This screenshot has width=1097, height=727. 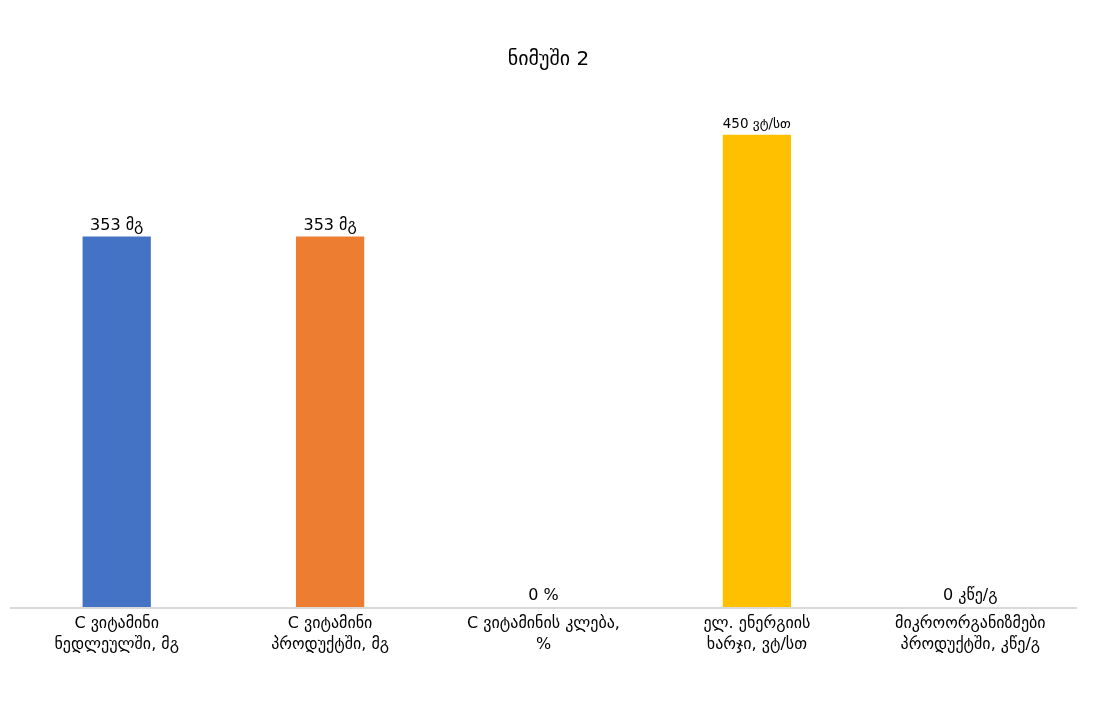 I want to click on x-tick-label: C ვიტამინი პროდუქტში, მგ, so click(x=330, y=632).